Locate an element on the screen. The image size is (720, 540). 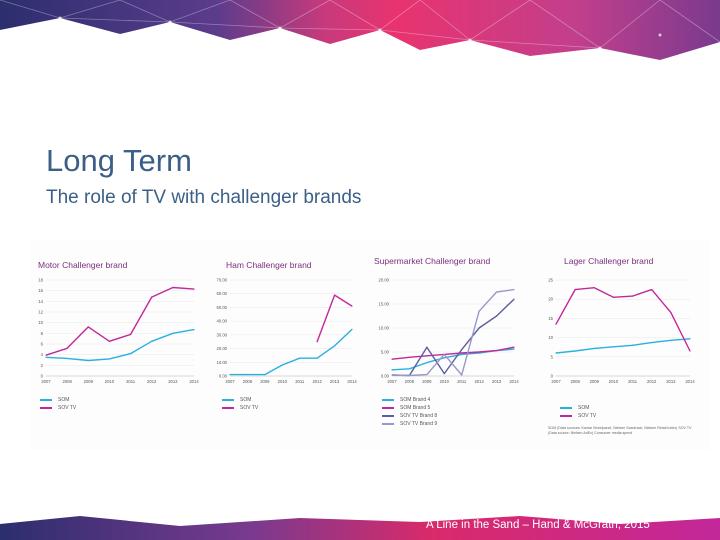
y-tick-label: 12 is located at coordinates (40, 312).